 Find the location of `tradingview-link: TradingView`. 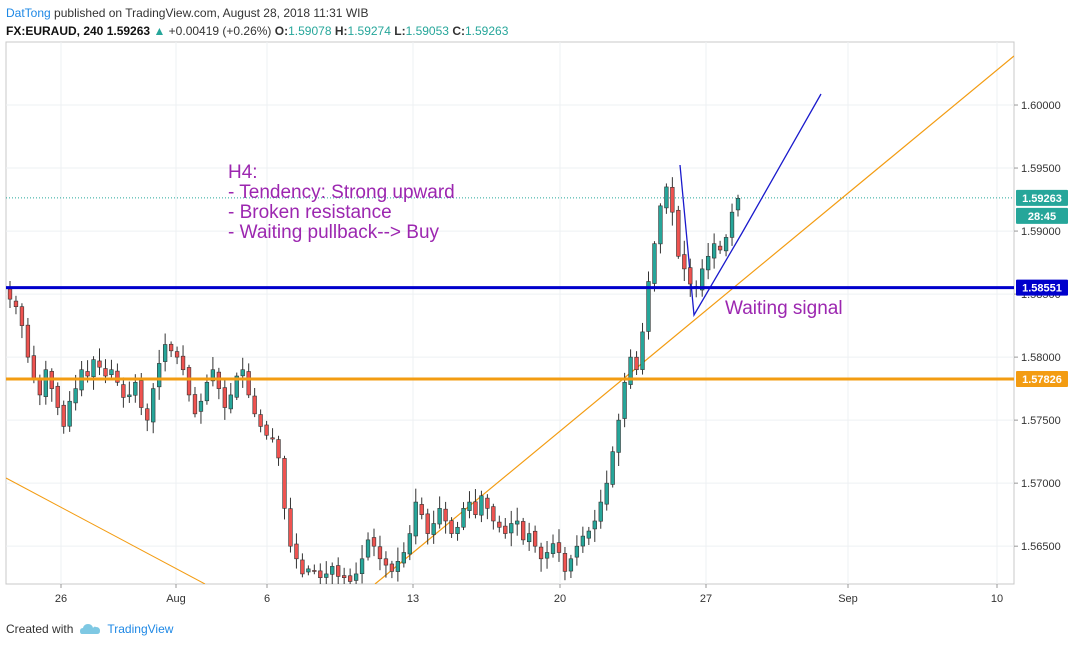

tradingview-link: TradingView is located at coordinates (140, 629).